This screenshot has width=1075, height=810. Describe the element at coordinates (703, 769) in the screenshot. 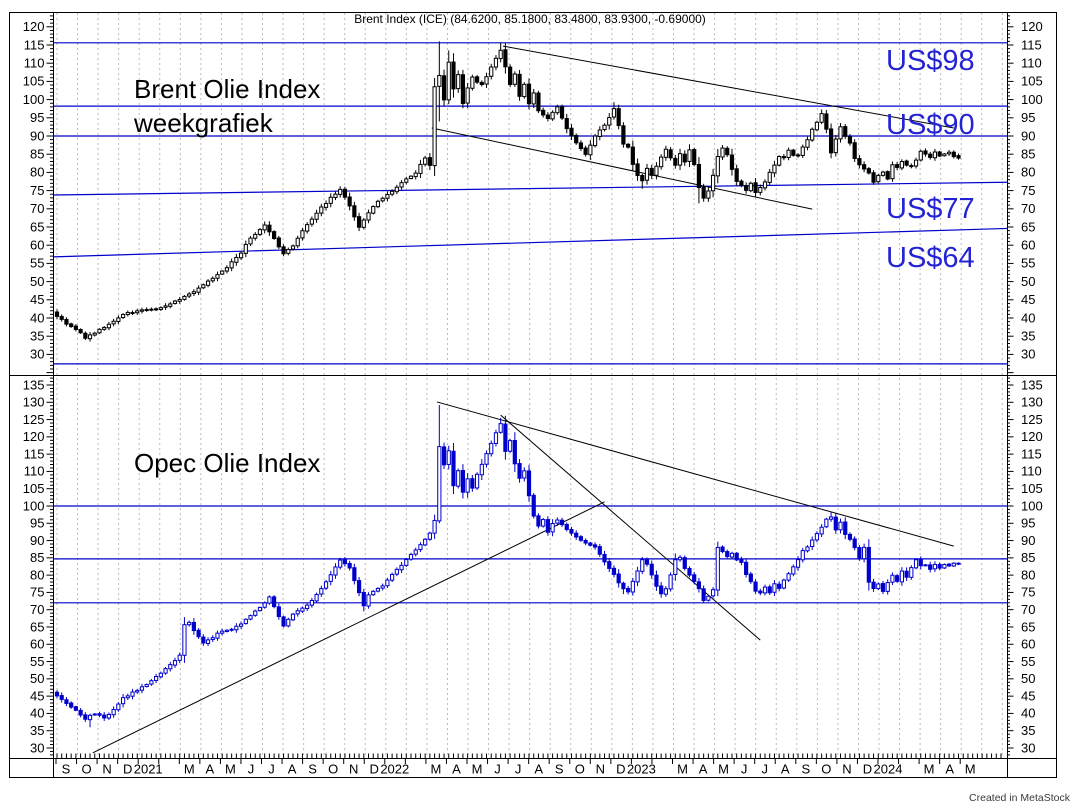

I see `month-label: A` at that location.